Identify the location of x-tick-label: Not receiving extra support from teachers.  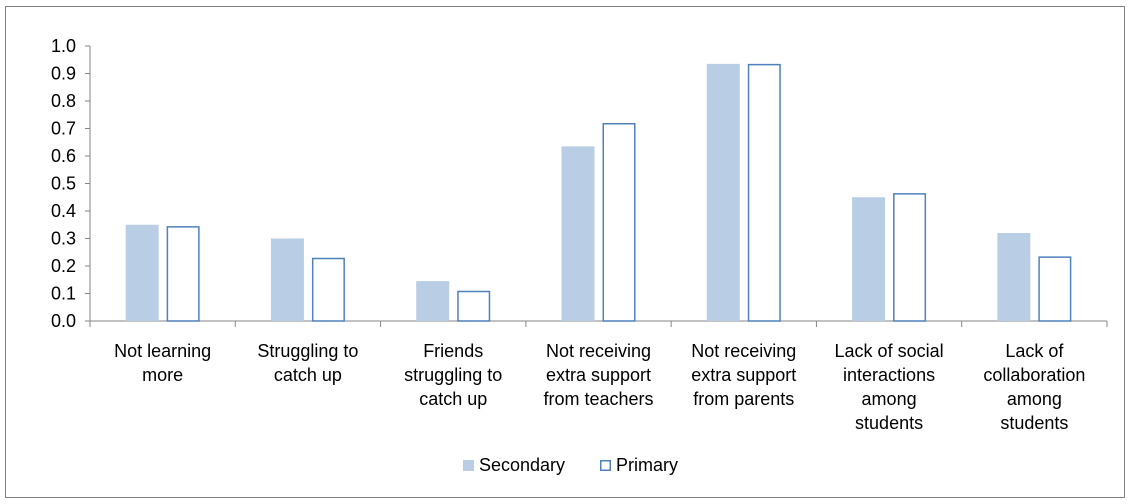
(598, 375).